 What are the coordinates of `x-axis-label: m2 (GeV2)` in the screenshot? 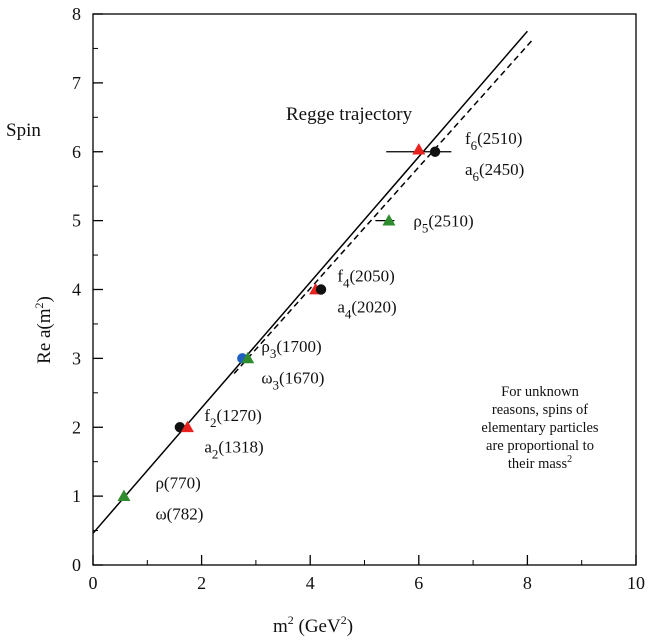 It's located at (313, 625).